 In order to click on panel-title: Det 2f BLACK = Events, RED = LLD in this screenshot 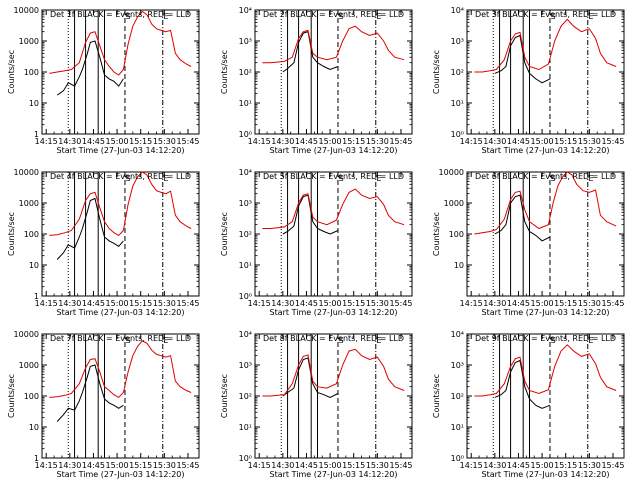, I will do `click(333, 14)`.